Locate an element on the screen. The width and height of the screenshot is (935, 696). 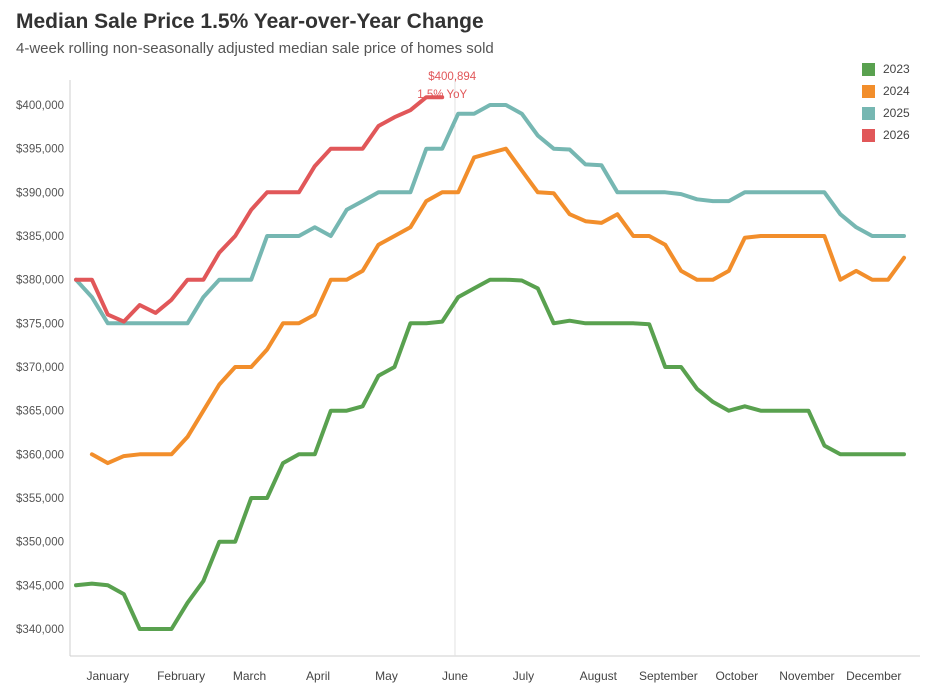
x-tick-label: May is located at coordinates (386, 676).